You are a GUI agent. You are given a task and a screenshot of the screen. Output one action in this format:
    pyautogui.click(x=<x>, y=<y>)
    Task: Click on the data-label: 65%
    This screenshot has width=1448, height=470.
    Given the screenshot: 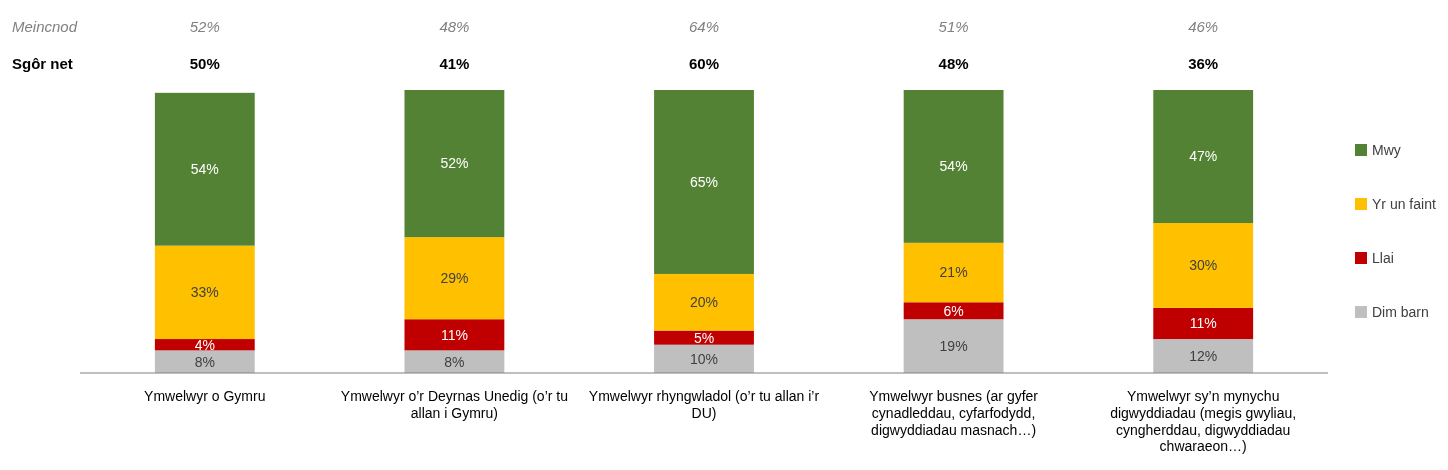 What is the action you would take?
    pyautogui.click(x=704, y=181)
    